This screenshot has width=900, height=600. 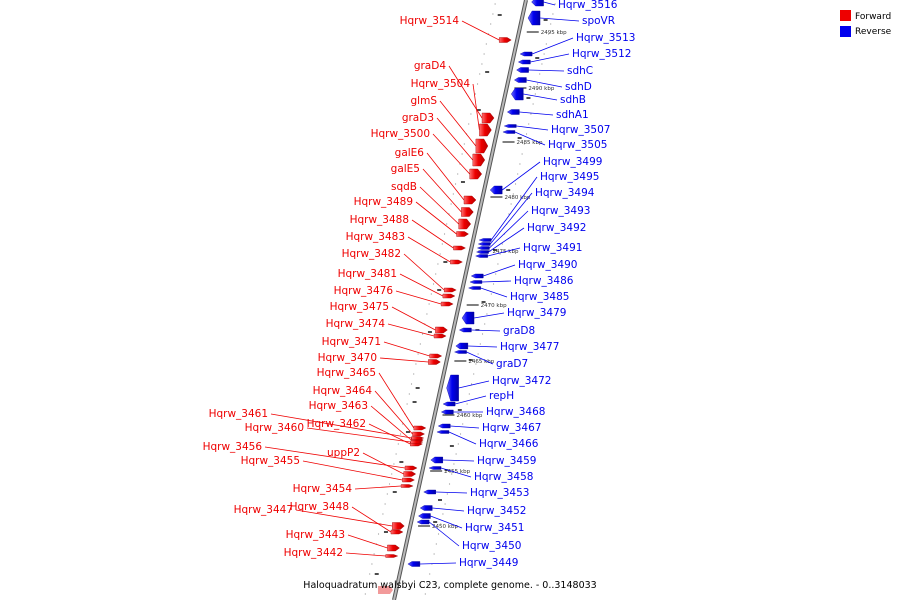 What do you see at coordinates (313, 553) in the screenshot?
I see `forward-gene-label: Hqrw_3442` at bounding box center [313, 553].